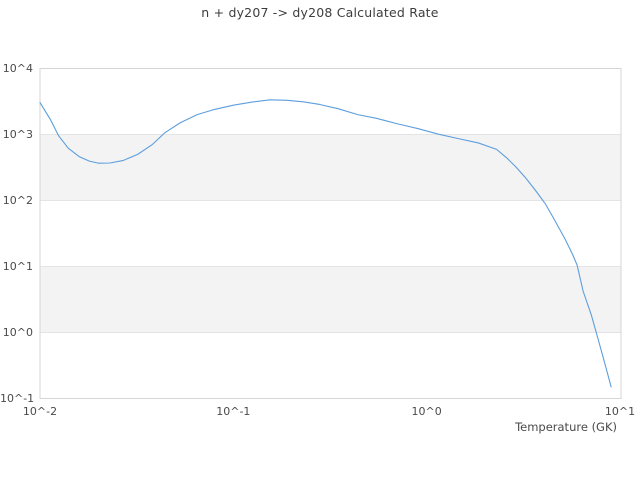  Describe the element at coordinates (566, 427) in the screenshot. I see `x-axis-label: Temperature (GK)` at that location.